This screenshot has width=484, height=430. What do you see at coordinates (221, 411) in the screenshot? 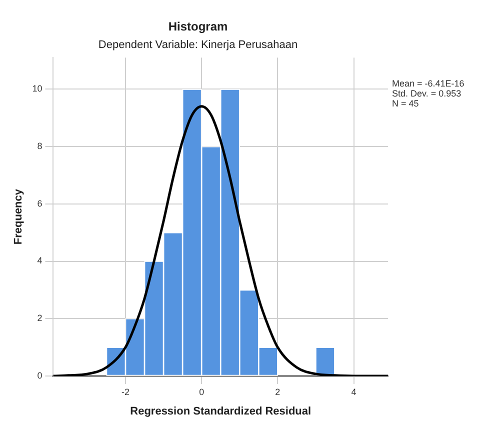
I see `x-axis-title: Regression Standardized Residual` at bounding box center [221, 411].